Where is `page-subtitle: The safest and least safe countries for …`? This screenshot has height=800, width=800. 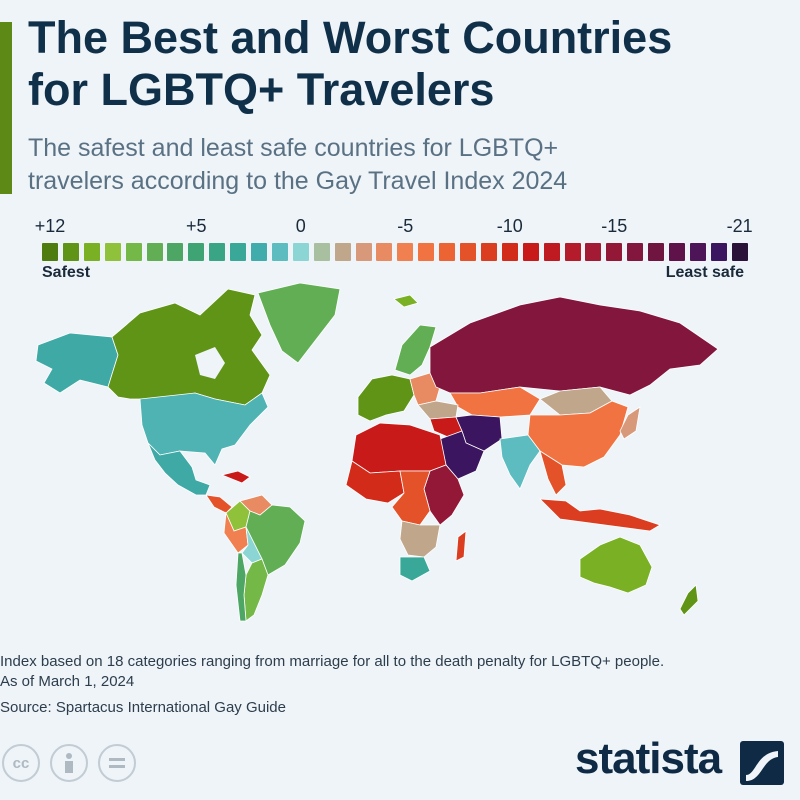
page-subtitle: The safest and least safe countries for … is located at coordinates (408, 165).